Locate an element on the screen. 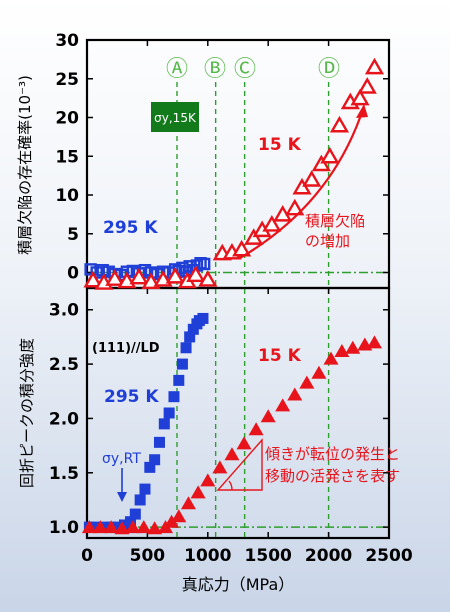 This screenshot has height=612, width=450. x-axis-label: 真応力（MPa） is located at coordinates (238, 584).